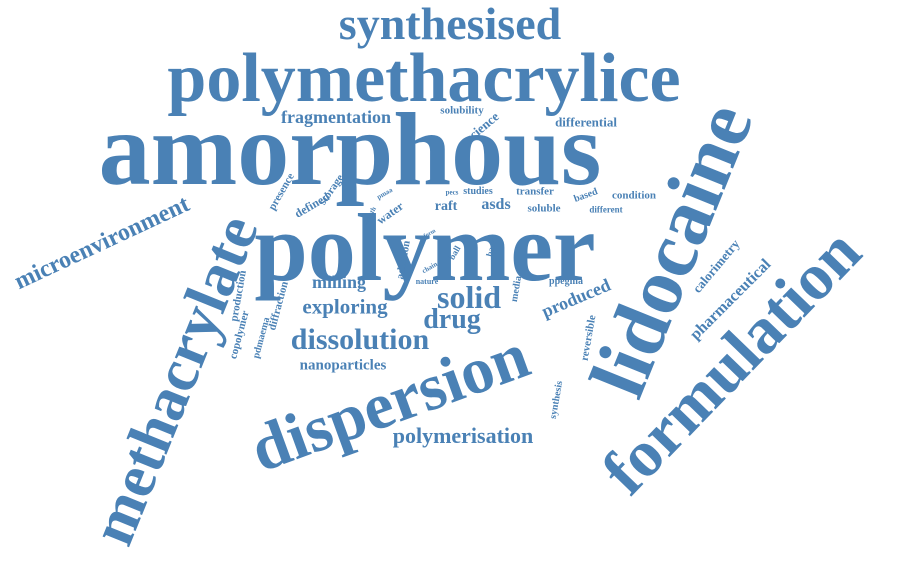  What do you see at coordinates (450, 24) in the screenshot?
I see `word-synthesised: synthesised` at bounding box center [450, 24].